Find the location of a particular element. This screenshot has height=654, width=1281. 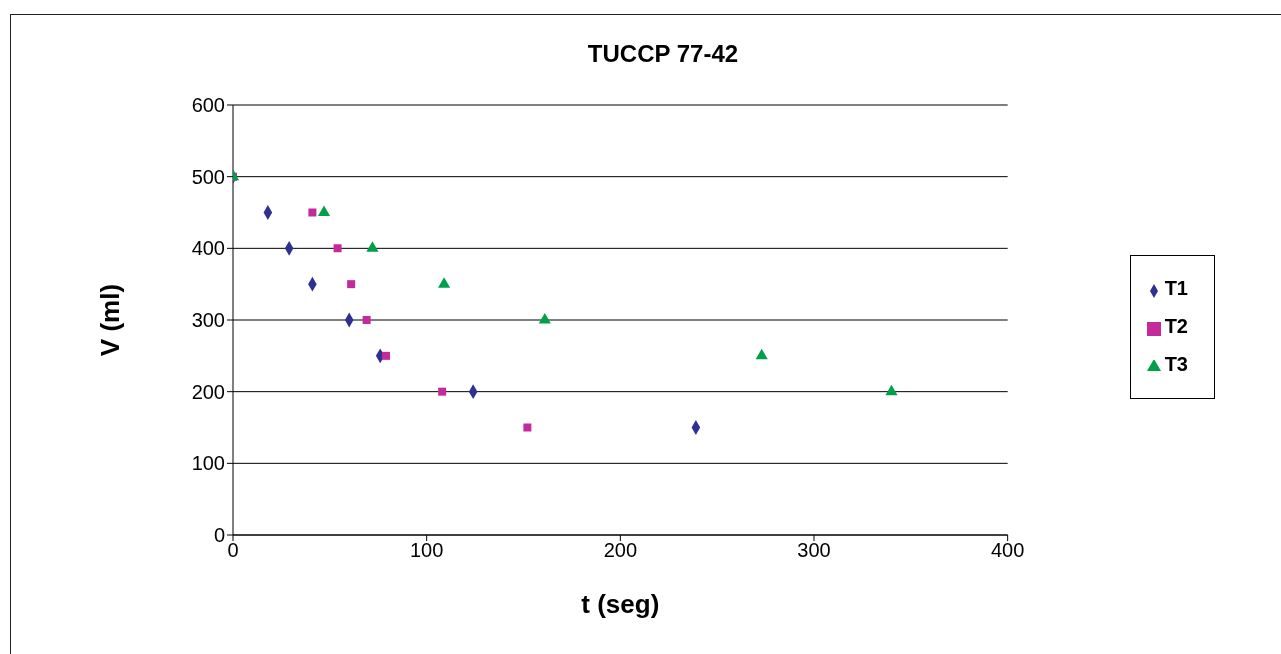

y-tick-label: 0 is located at coordinates (219, 535).